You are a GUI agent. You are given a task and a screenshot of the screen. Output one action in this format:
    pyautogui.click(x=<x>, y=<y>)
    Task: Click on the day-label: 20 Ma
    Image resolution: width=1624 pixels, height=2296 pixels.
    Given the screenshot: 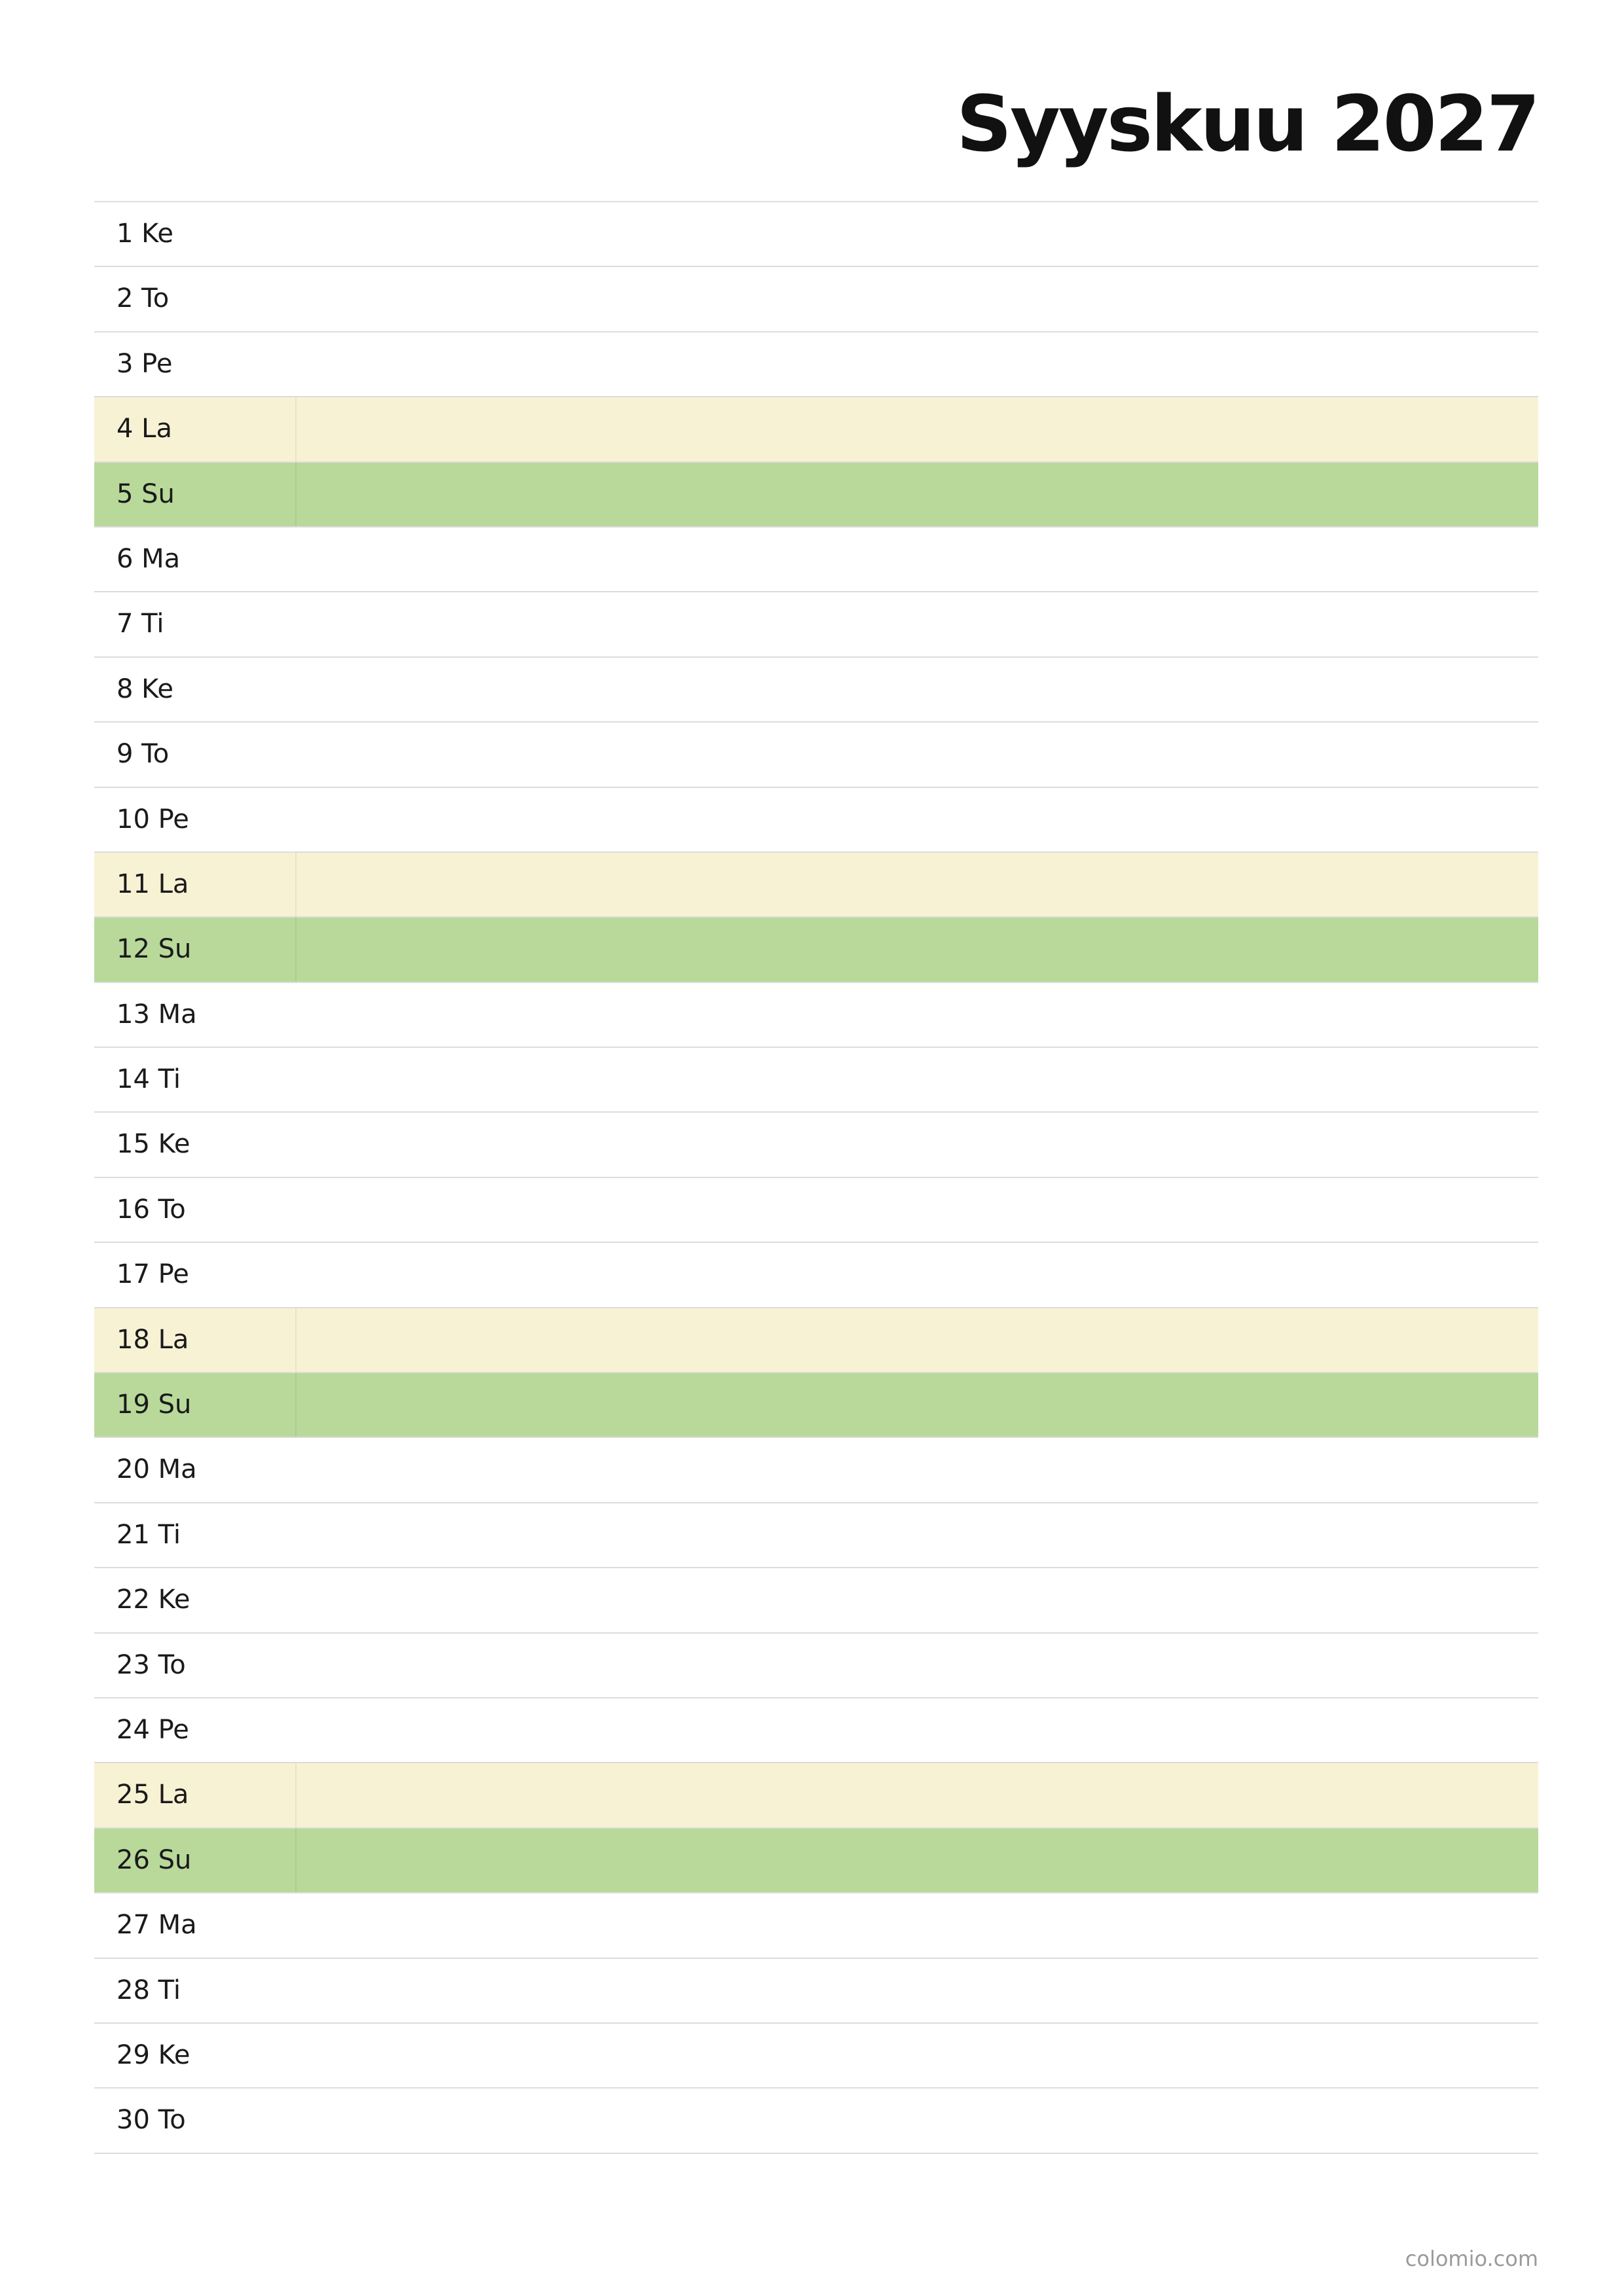 What is the action you would take?
    pyautogui.click(x=157, y=1469)
    